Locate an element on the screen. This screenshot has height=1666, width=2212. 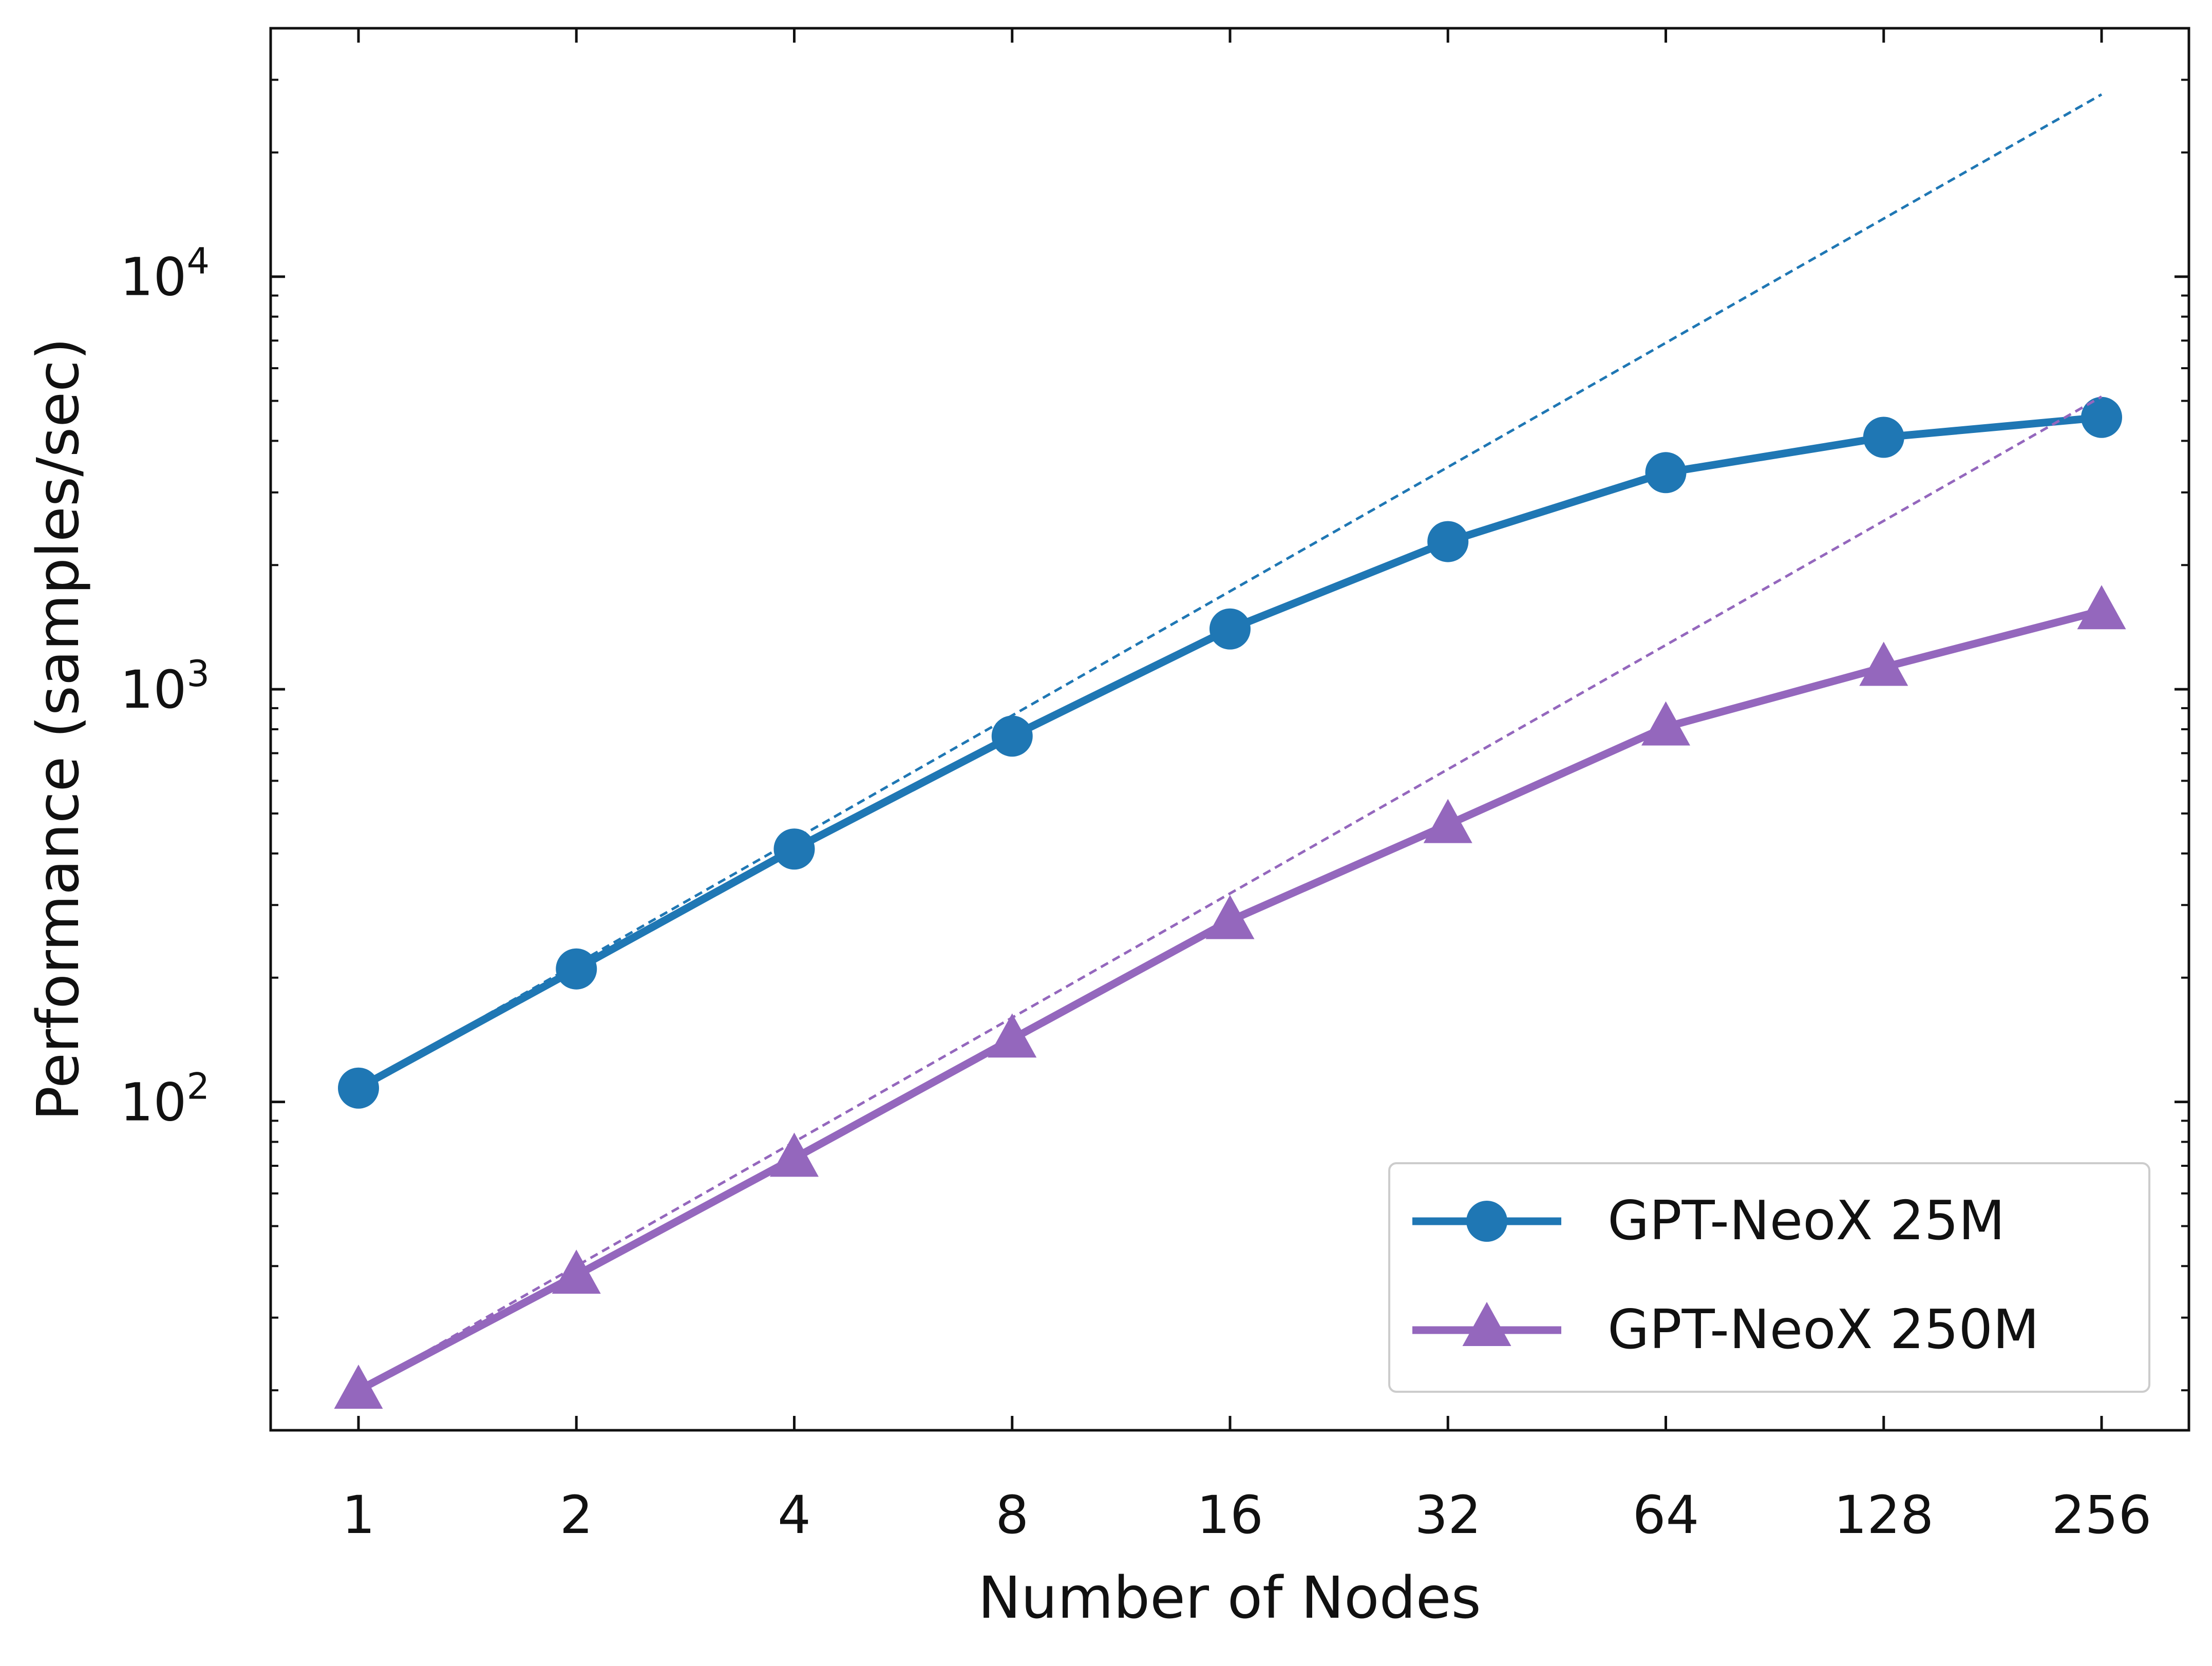
x-tick-label: 256 is located at coordinates (2102, 1515).